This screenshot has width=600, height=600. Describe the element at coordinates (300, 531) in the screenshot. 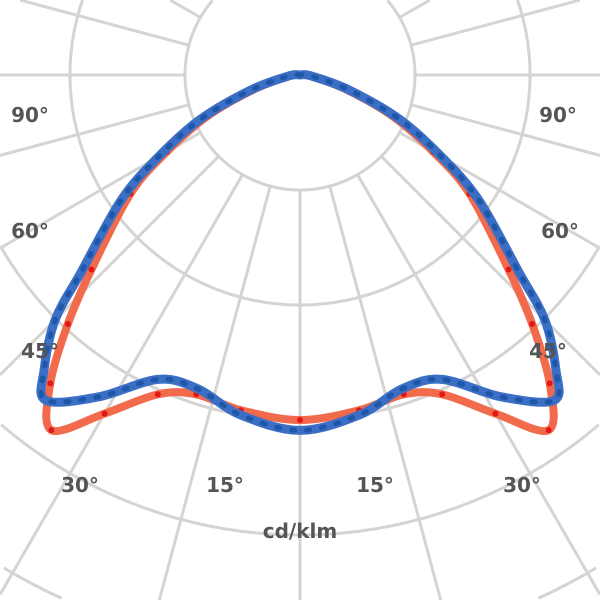

I see `unit-label: cd/klm` at that location.